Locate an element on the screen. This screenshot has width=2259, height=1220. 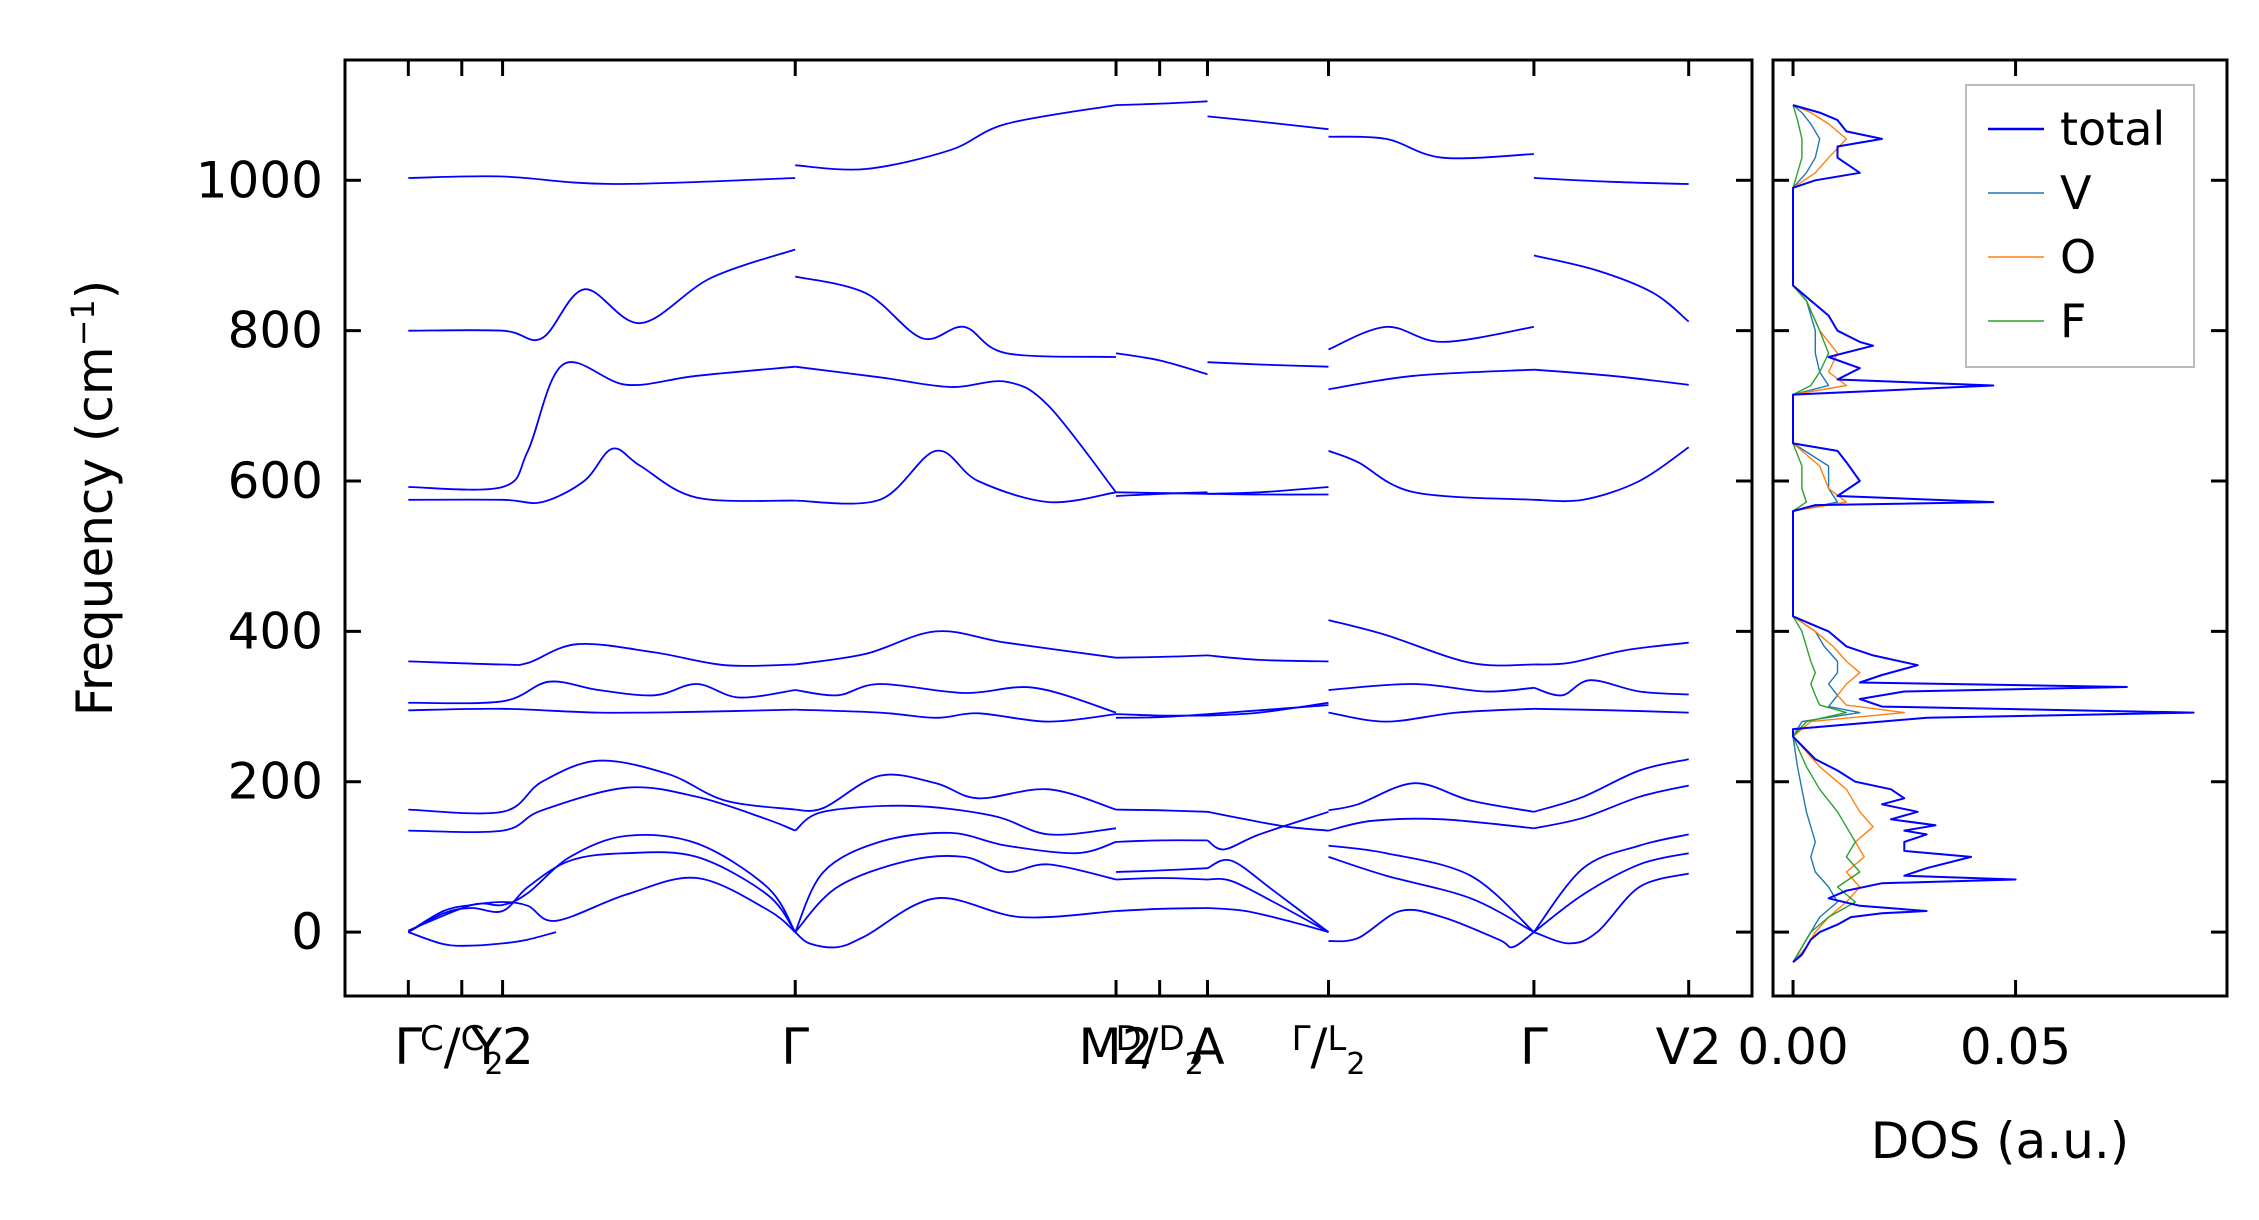
frequency-tick-label: 800 is located at coordinates (275, 331).